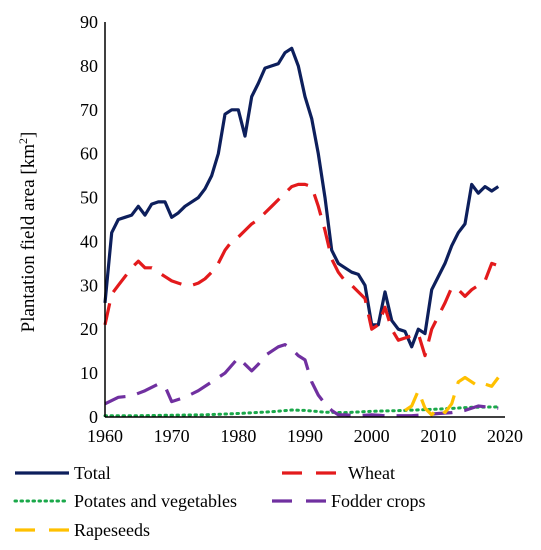  I want to click on x-tick-label: 1960, so click(105, 436).